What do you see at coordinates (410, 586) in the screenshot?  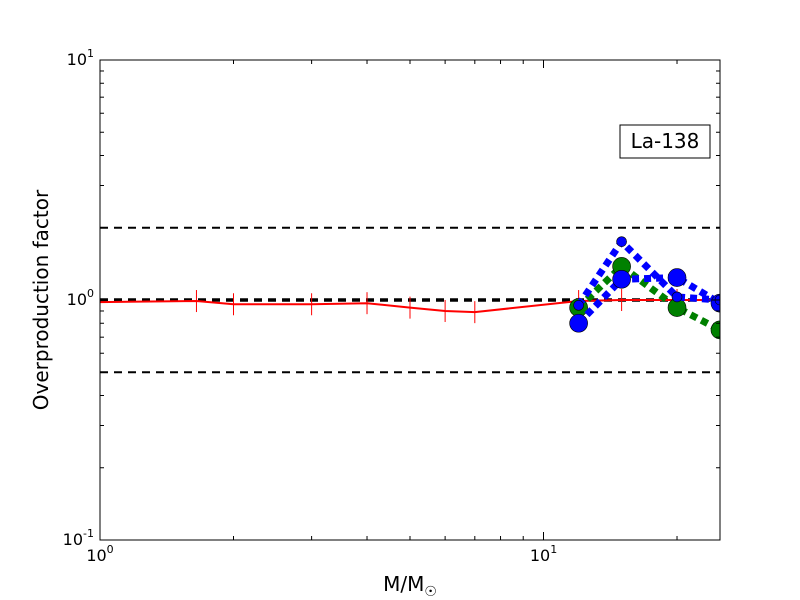 I see `x-axis-label: M/M☉` at bounding box center [410, 586].